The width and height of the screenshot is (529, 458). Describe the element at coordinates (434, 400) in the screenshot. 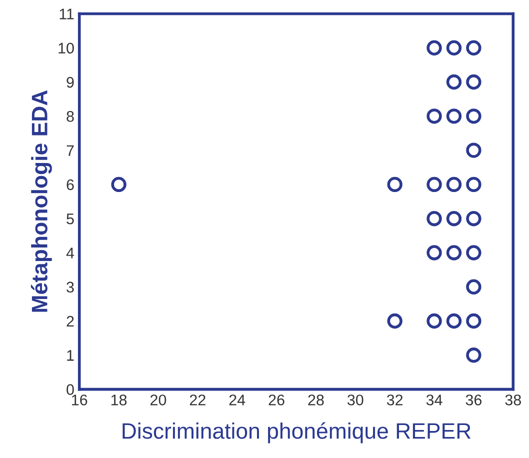

I see `x-tick-label: 34` at that location.